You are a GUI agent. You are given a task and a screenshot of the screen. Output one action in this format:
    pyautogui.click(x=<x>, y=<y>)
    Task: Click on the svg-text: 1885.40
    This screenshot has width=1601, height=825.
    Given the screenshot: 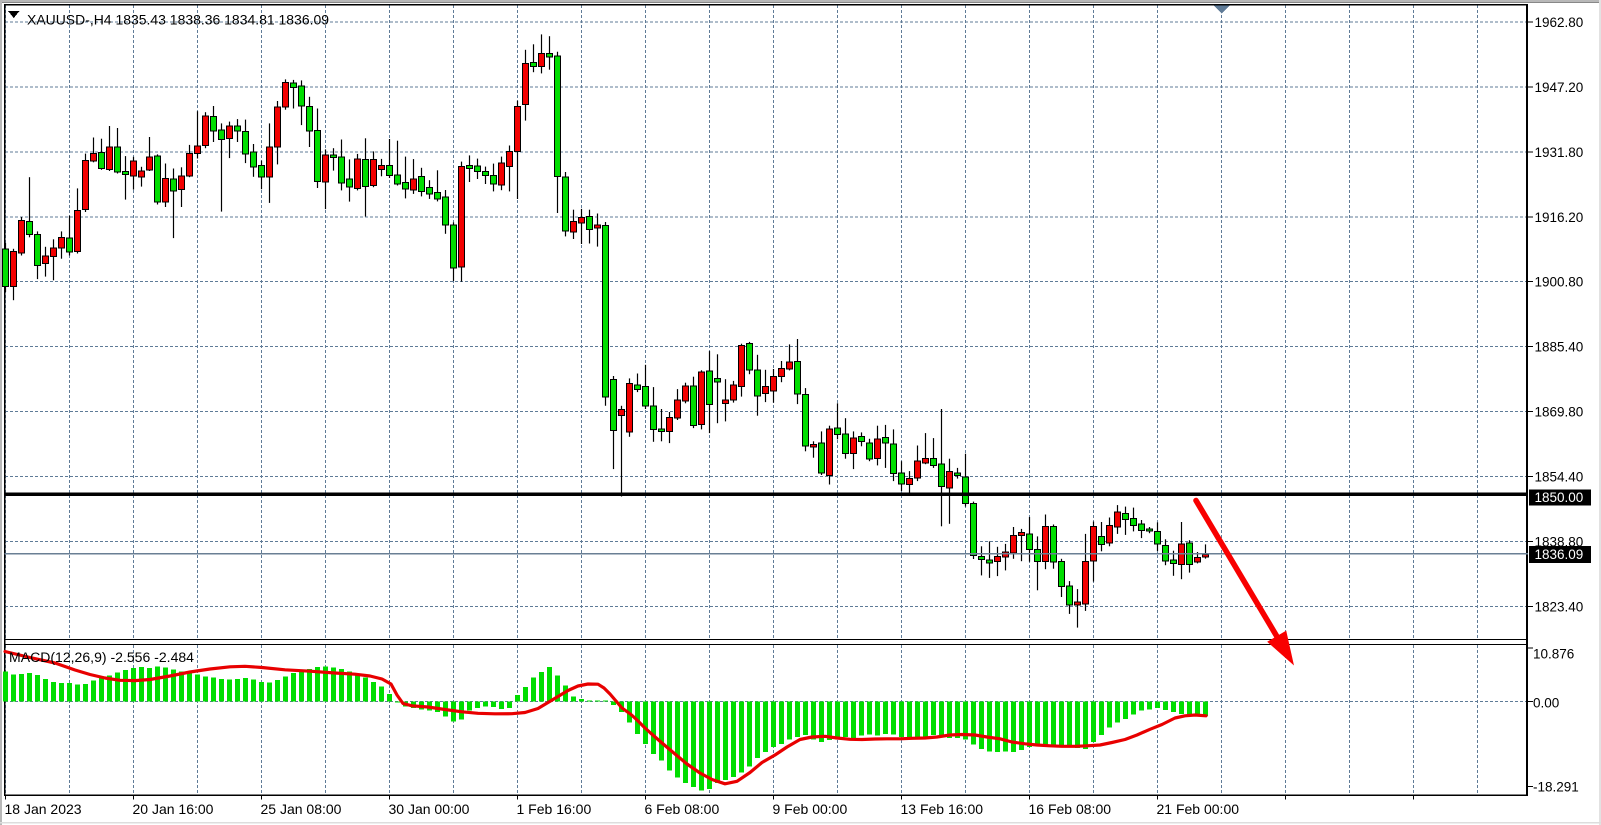 What is the action you would take?
    pyautogui.click(x=1559, y=347)
    